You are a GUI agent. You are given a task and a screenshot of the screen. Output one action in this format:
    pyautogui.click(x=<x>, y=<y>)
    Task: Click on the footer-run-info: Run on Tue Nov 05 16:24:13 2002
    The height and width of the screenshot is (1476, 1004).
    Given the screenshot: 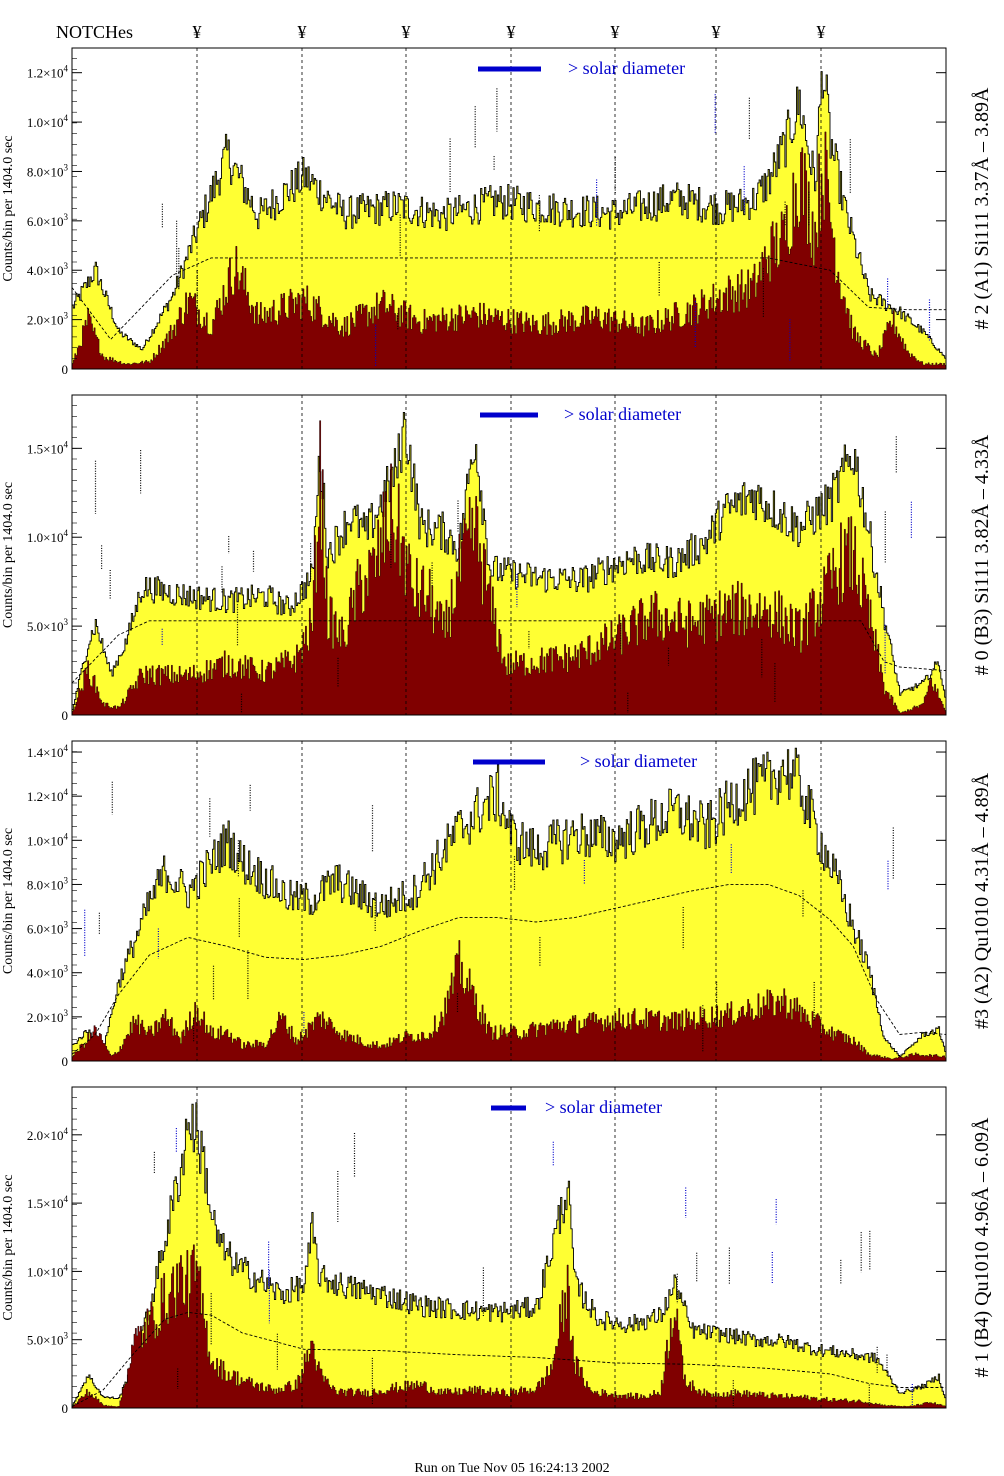 What is the action you would take?
    pyautogui.click(x=511, y=1468)
    